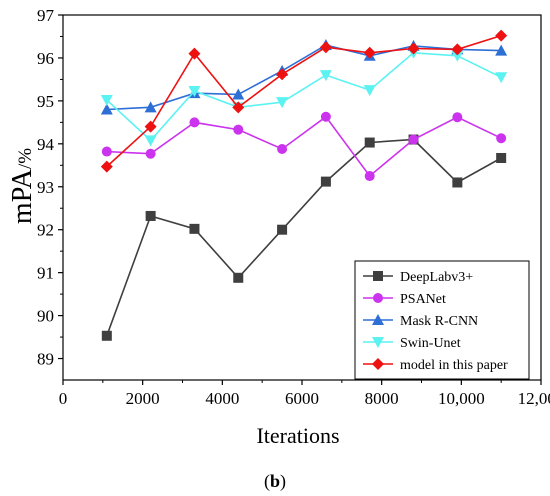 This screenshot has width=550, height=496. I want to click on x-tick-label: 12,000, so click(534, 398).